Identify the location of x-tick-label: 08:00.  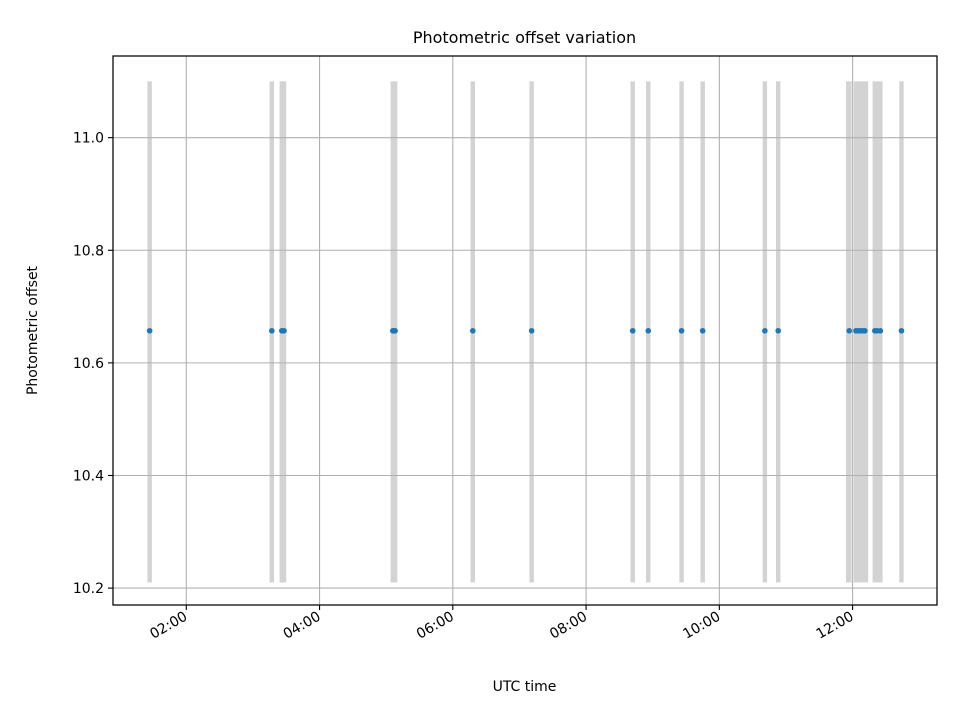
(568, 626).